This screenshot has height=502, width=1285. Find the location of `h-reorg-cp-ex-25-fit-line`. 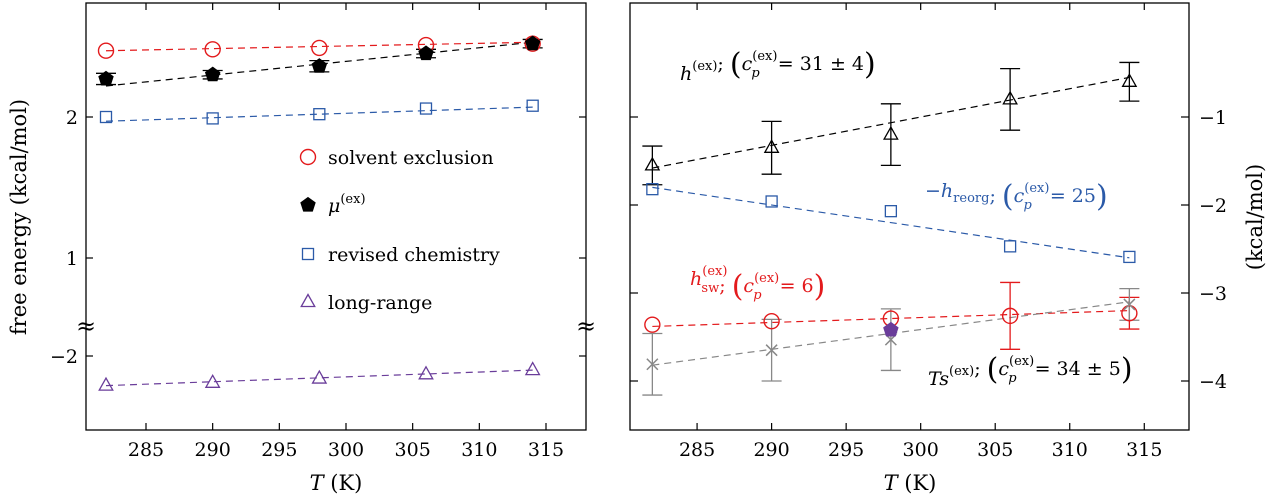

h-reorg-cp-ex-25-fit-line is located at coordinates (891, 222).